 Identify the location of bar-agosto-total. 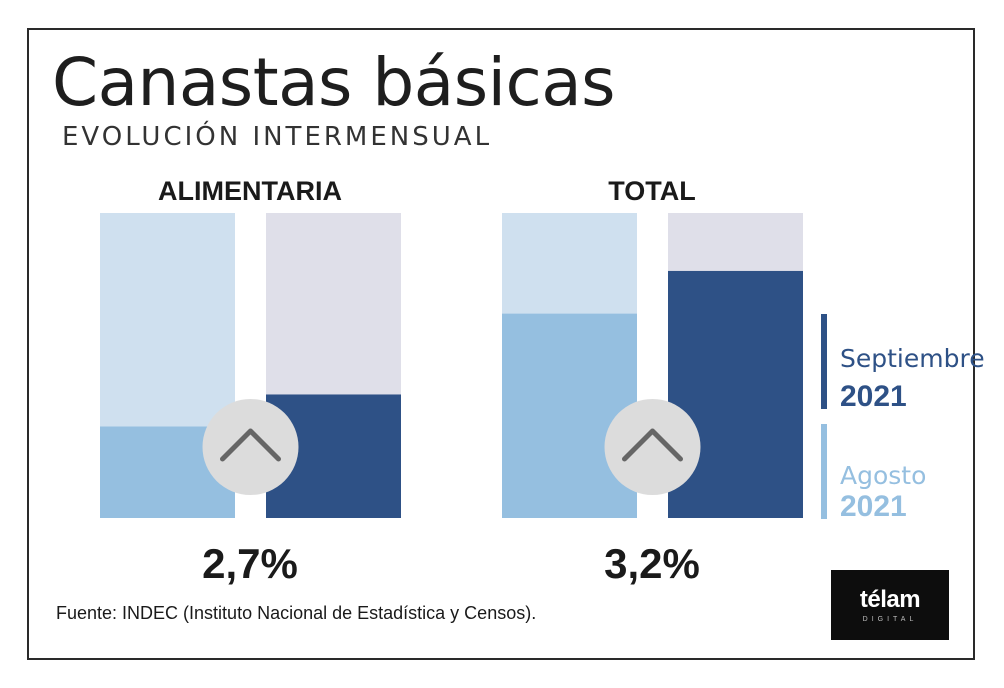
(569, 415).